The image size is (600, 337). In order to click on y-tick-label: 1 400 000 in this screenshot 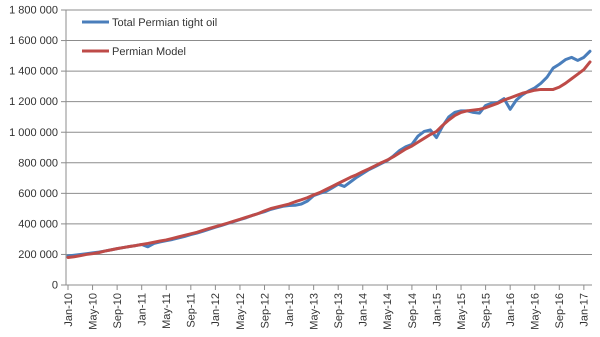, I will do `click(33, 72)`.